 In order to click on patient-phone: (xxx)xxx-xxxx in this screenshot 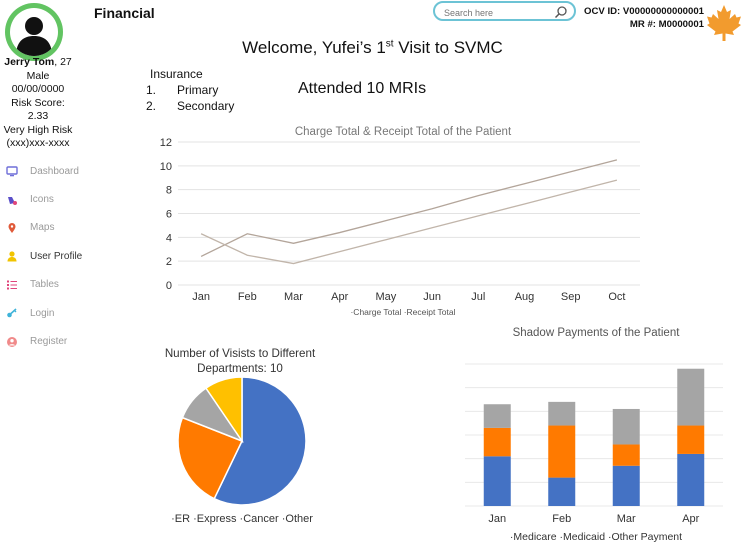, I will do `click(38, 143)`.